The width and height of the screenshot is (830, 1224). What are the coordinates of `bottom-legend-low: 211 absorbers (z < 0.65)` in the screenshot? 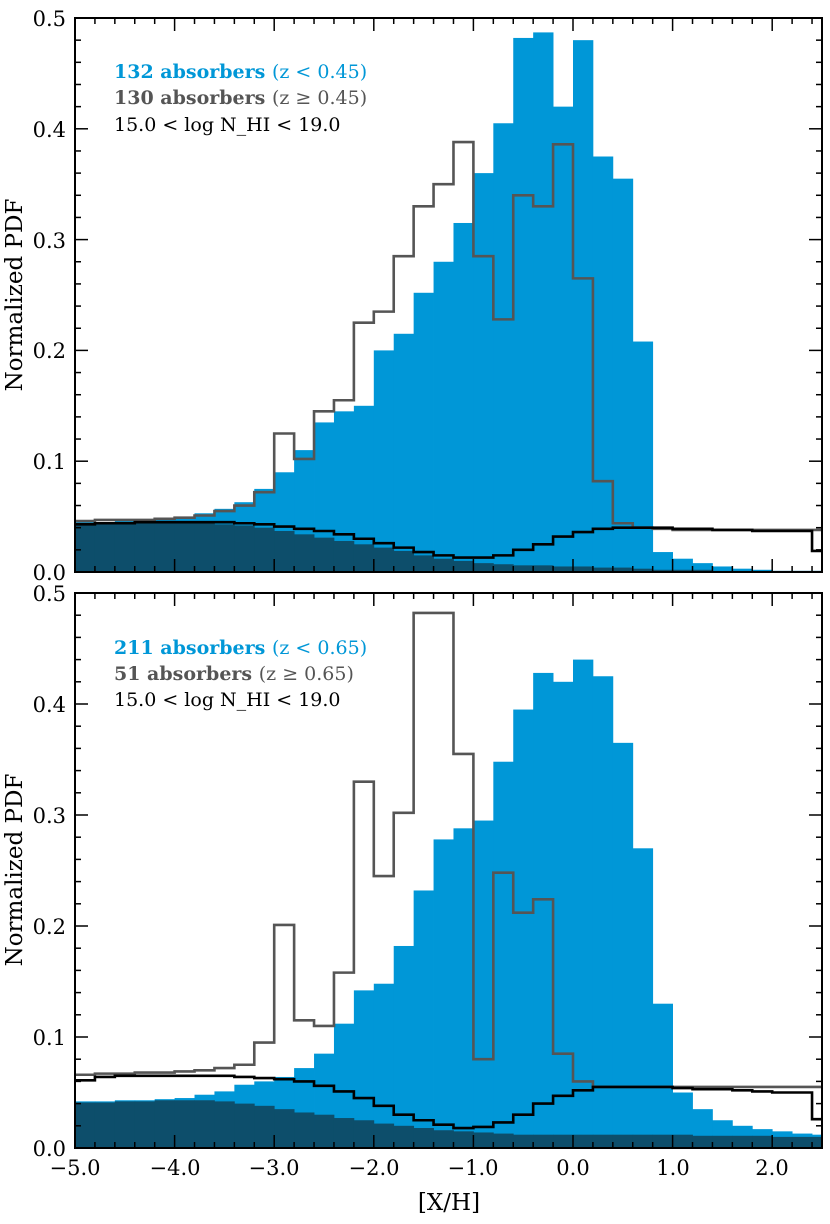 It's located at (240, 648).